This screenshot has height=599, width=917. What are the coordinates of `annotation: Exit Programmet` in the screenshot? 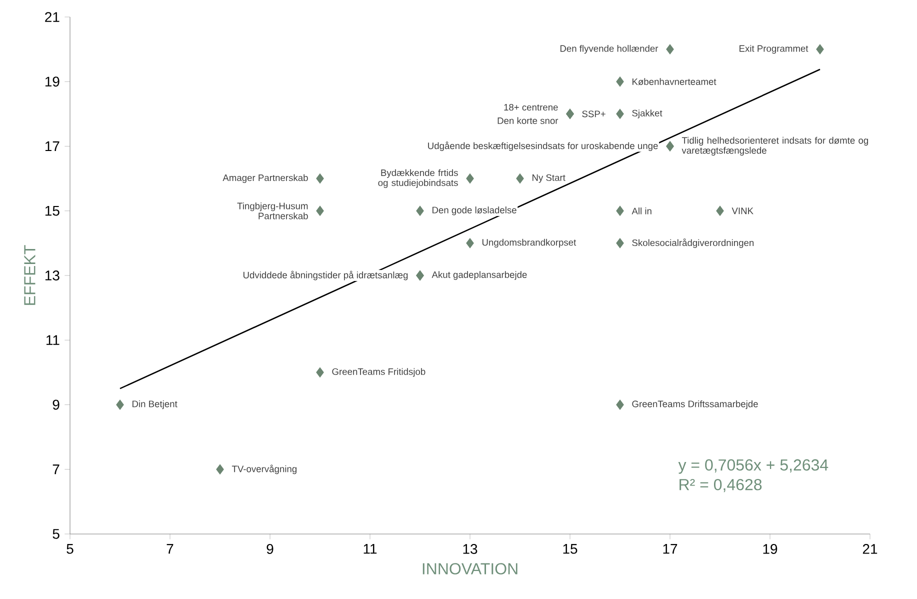 It's located at (774, 49).